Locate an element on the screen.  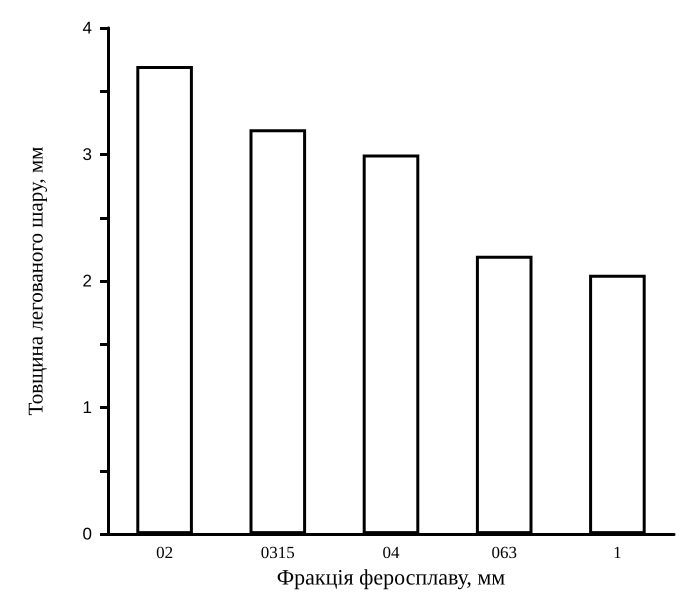
x-tick-label: 02 is located at coordinates (165, 552).